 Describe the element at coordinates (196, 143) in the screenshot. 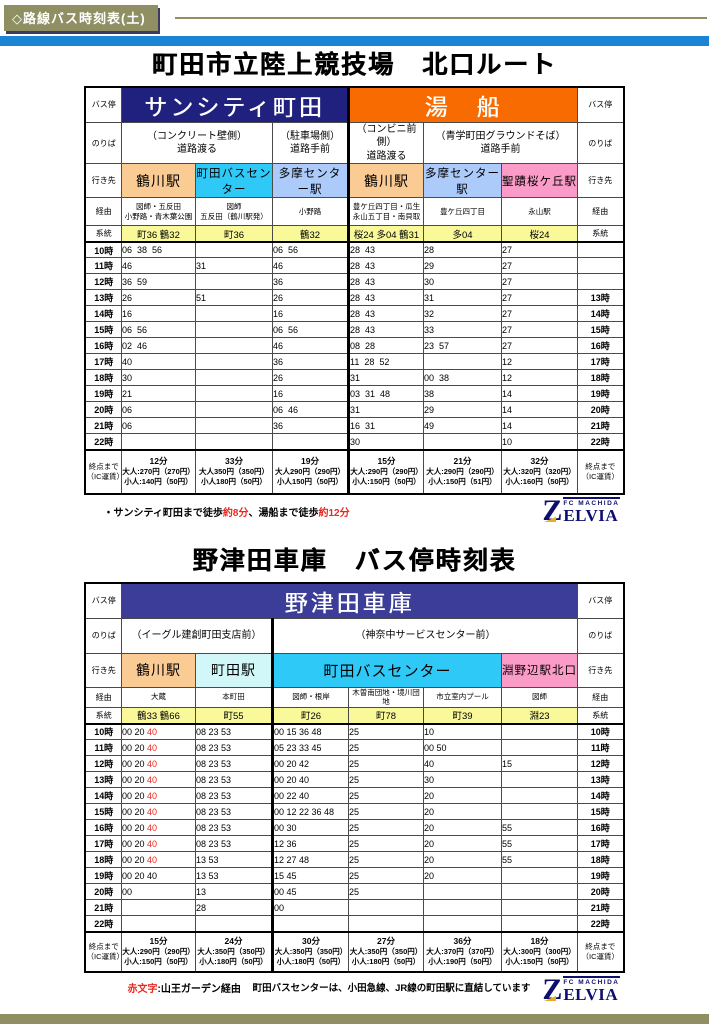

I see `boarding-point-cell: （コンクリート壁側） 道路渡る` at that location.